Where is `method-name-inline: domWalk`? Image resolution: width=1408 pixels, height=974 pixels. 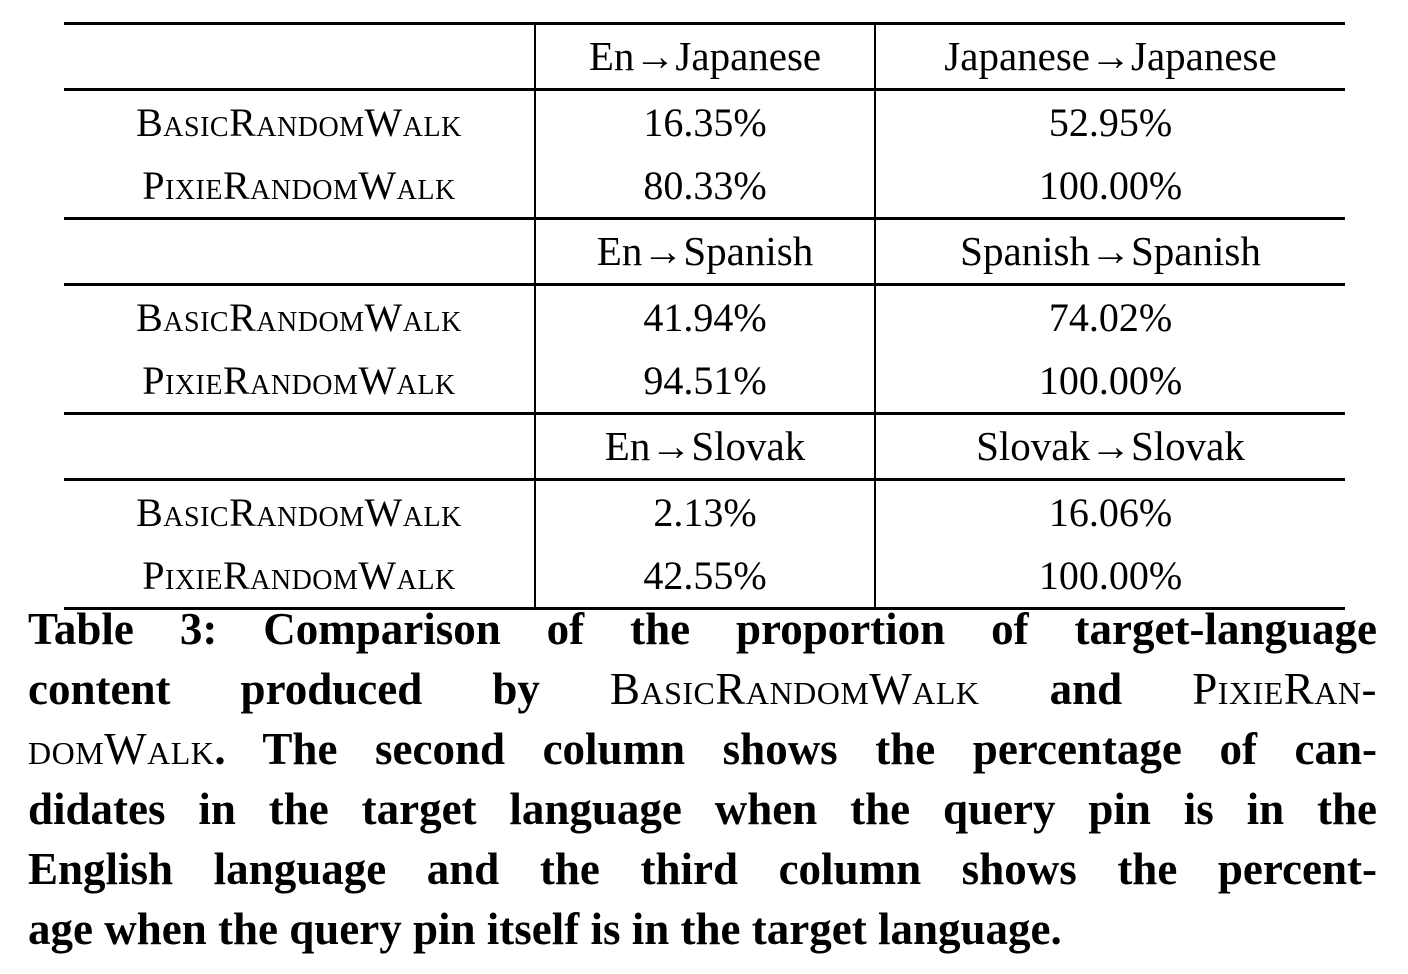
method-name-inline: domWalk is located at coordinates (121, 749).